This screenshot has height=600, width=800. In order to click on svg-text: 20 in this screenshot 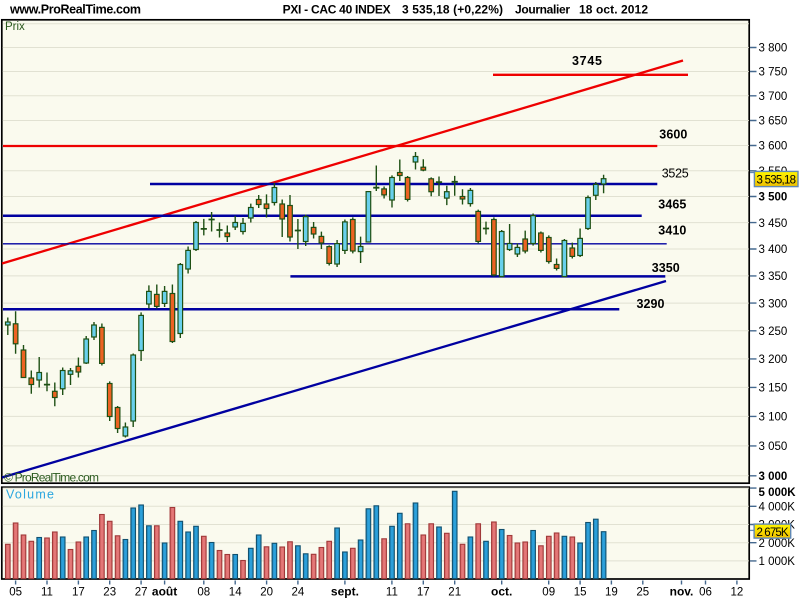, I will do `click(266, 593)`.